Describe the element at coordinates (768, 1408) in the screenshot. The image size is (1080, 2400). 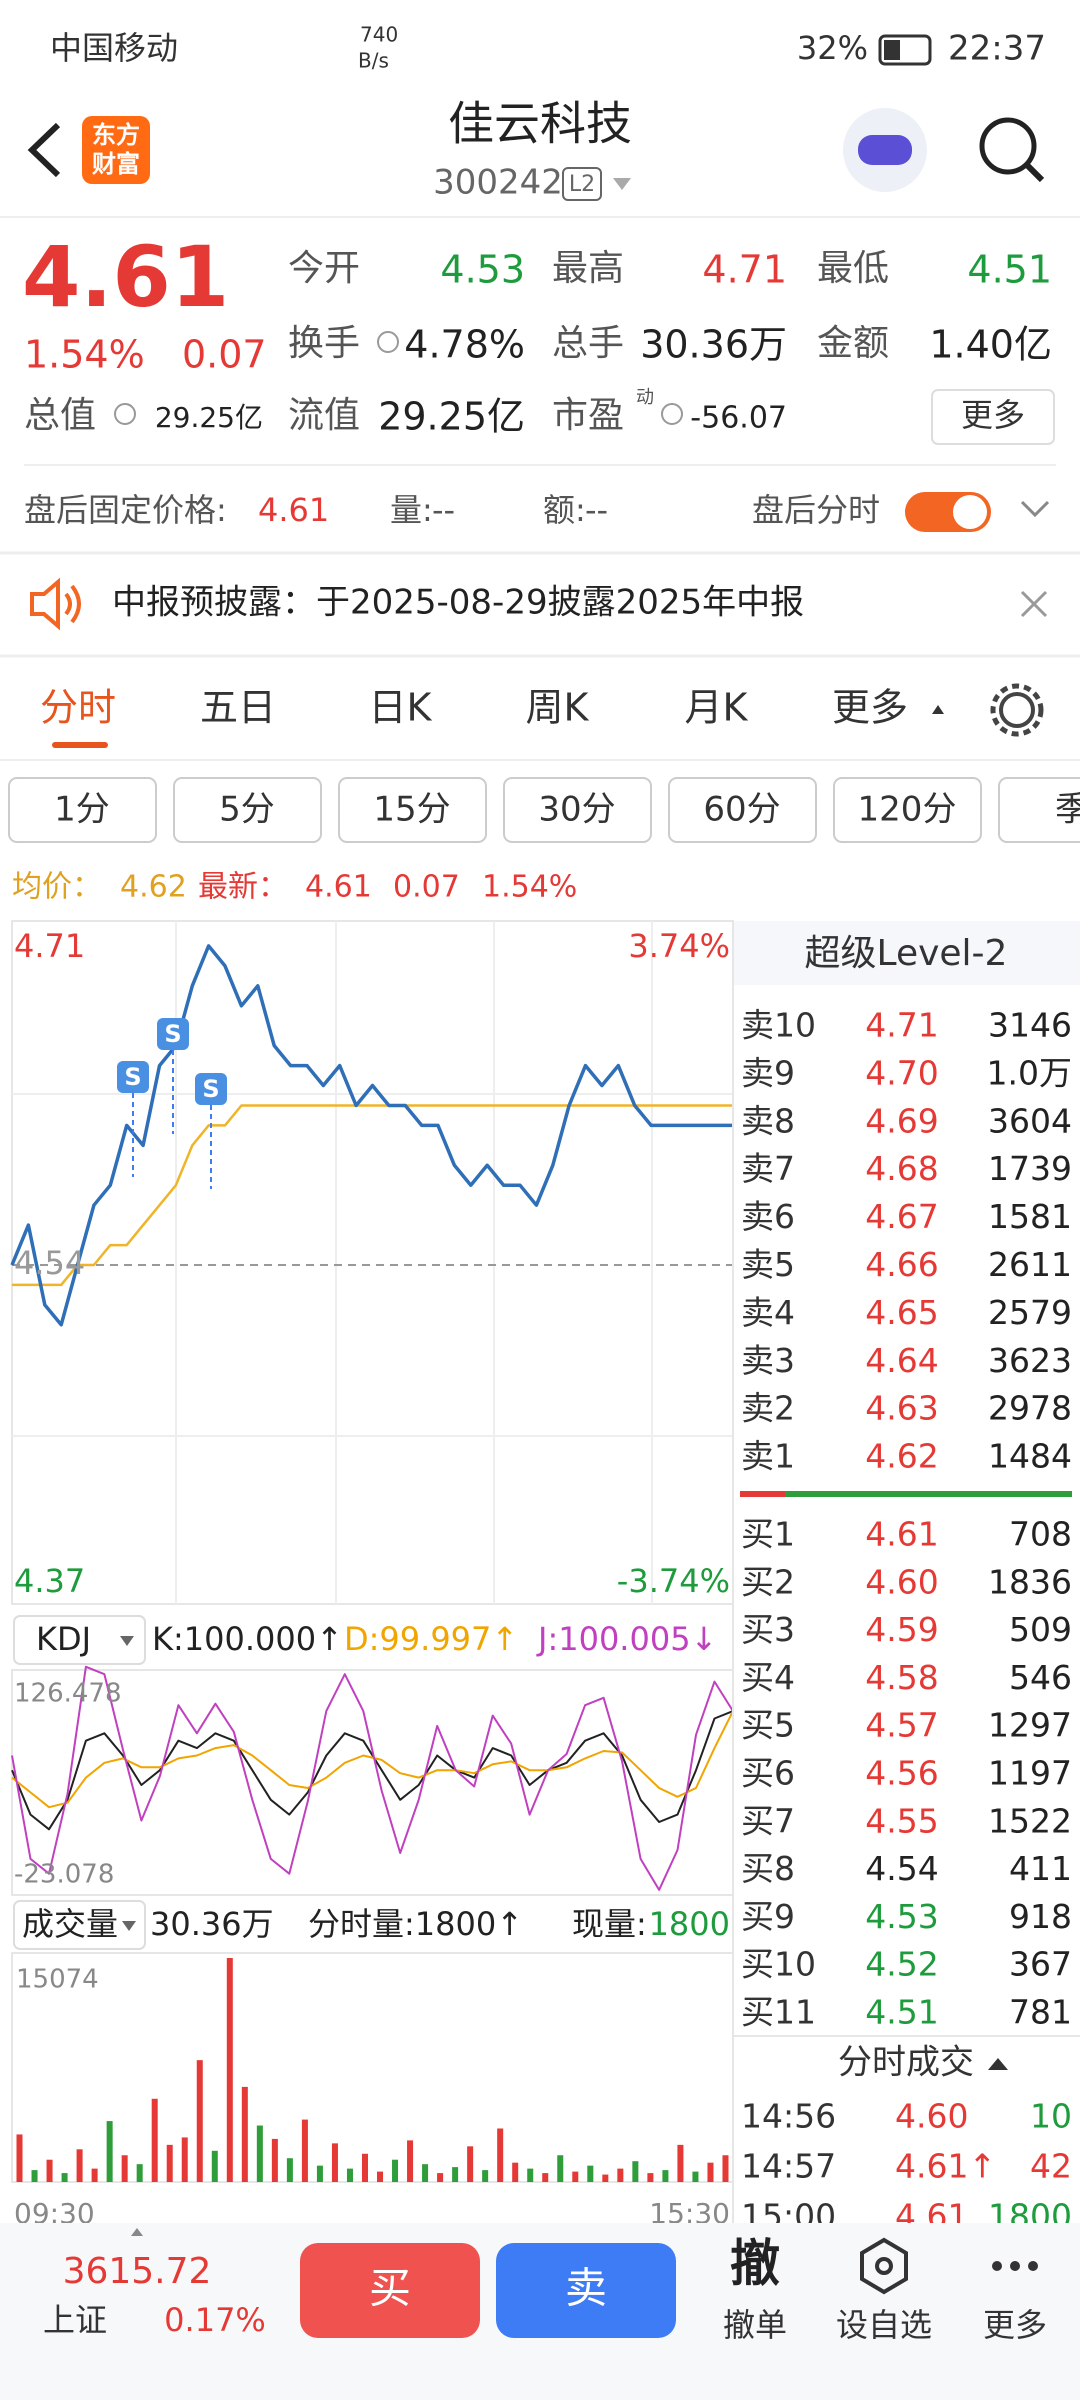
I see `order-label: 卖2` at that location.